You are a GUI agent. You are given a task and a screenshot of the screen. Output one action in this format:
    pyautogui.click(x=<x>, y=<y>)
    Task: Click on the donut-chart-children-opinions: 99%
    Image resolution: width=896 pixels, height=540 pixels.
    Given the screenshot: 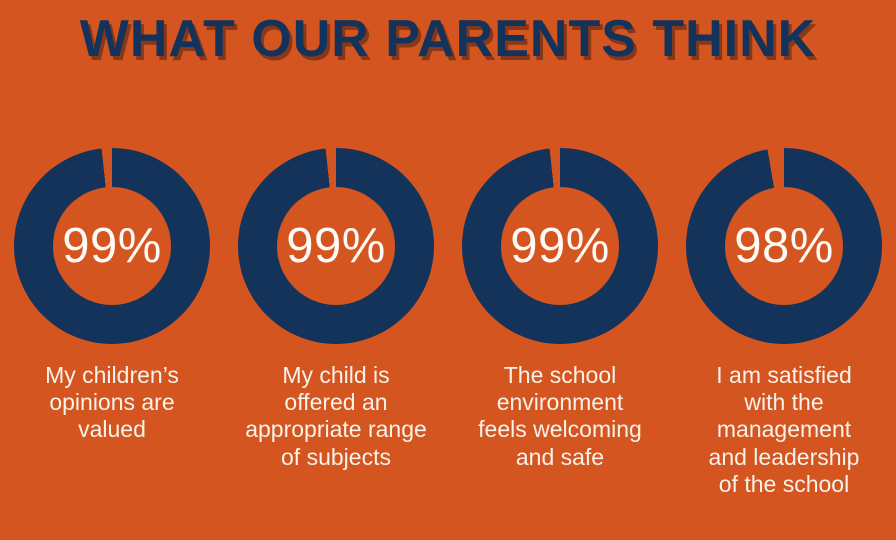 What is the action you would take?
    pyautogui.click(x=112, y=246)
    